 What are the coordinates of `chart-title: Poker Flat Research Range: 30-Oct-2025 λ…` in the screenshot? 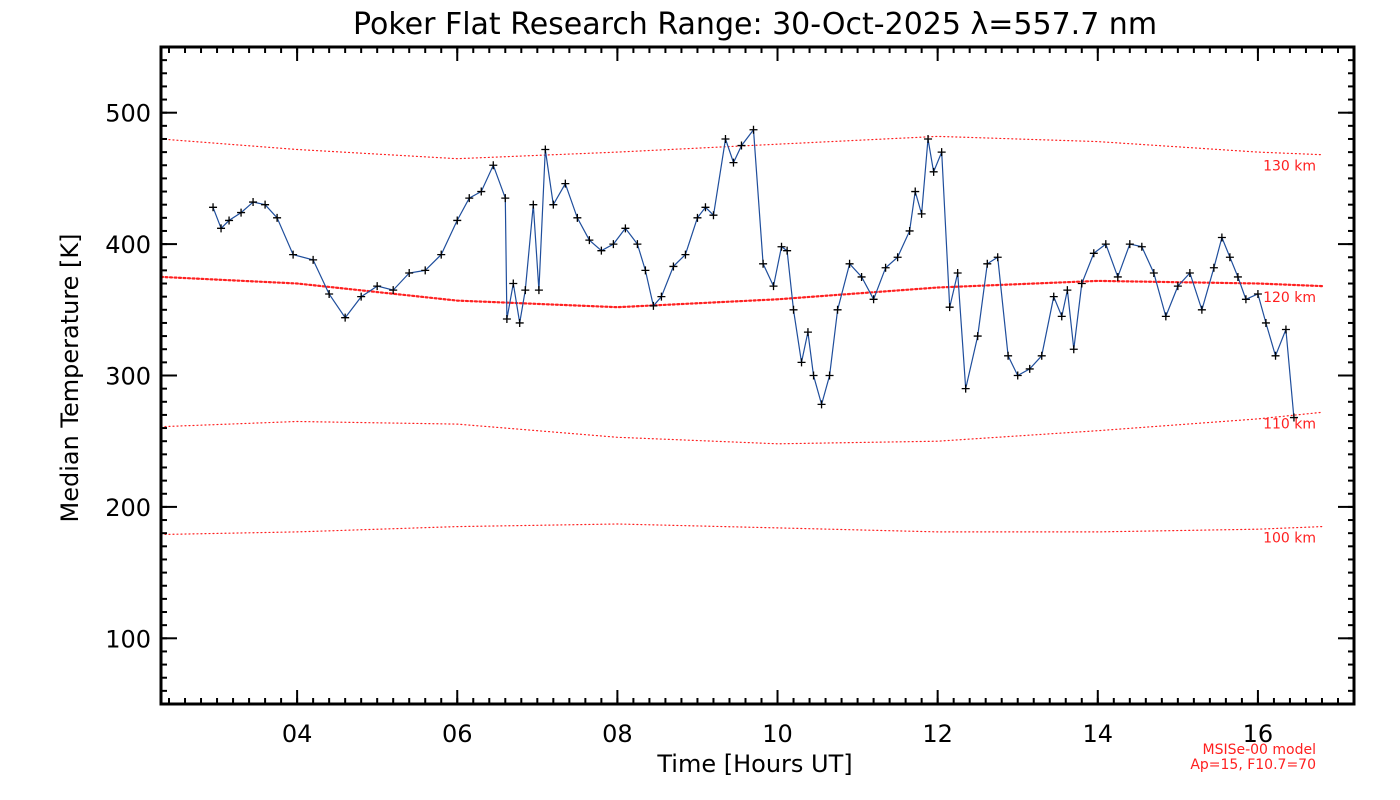 It's located at (755, 24).